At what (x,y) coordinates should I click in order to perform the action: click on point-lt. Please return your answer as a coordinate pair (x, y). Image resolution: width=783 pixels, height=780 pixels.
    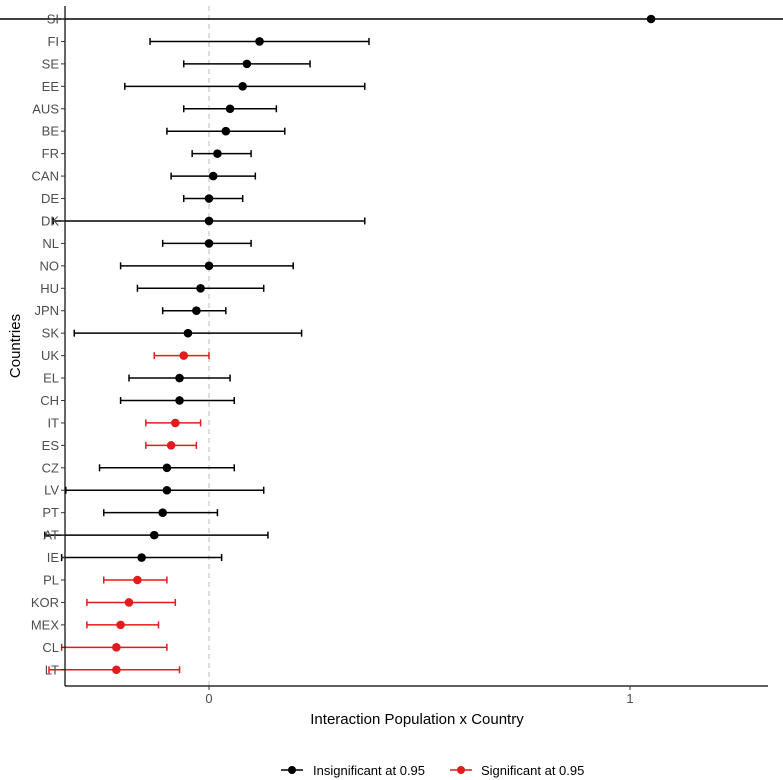
    Looking at the image, I should click on (116, 670).